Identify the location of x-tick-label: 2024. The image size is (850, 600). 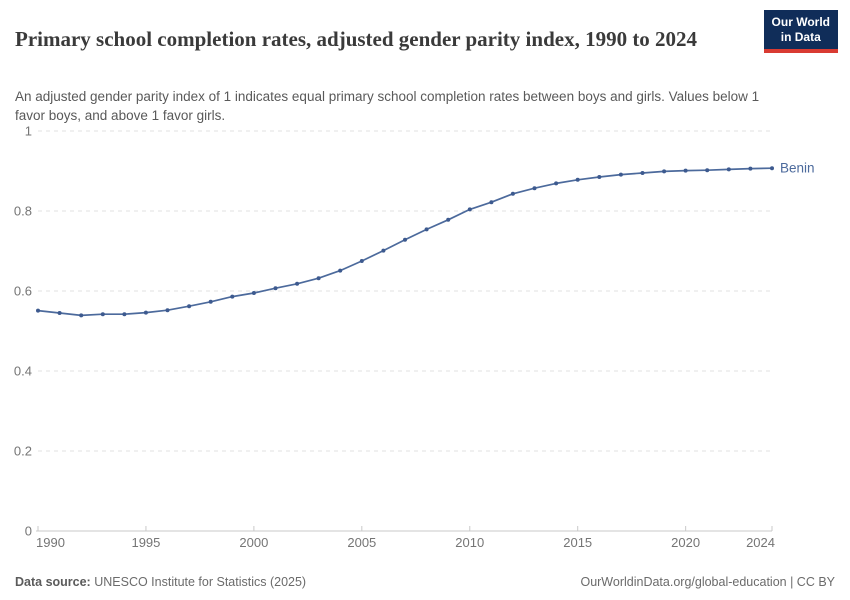
(760, 542).